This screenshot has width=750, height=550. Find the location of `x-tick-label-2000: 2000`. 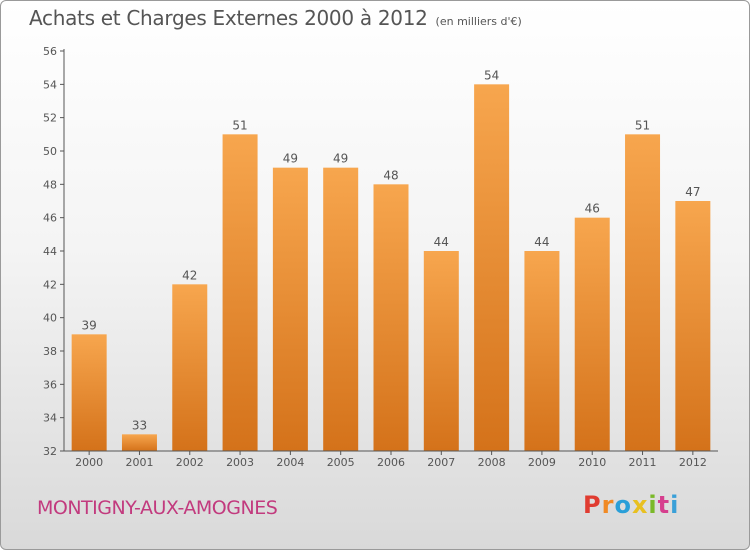

x-tick-label-2000: 2000 is located at coordinates (89, 462).